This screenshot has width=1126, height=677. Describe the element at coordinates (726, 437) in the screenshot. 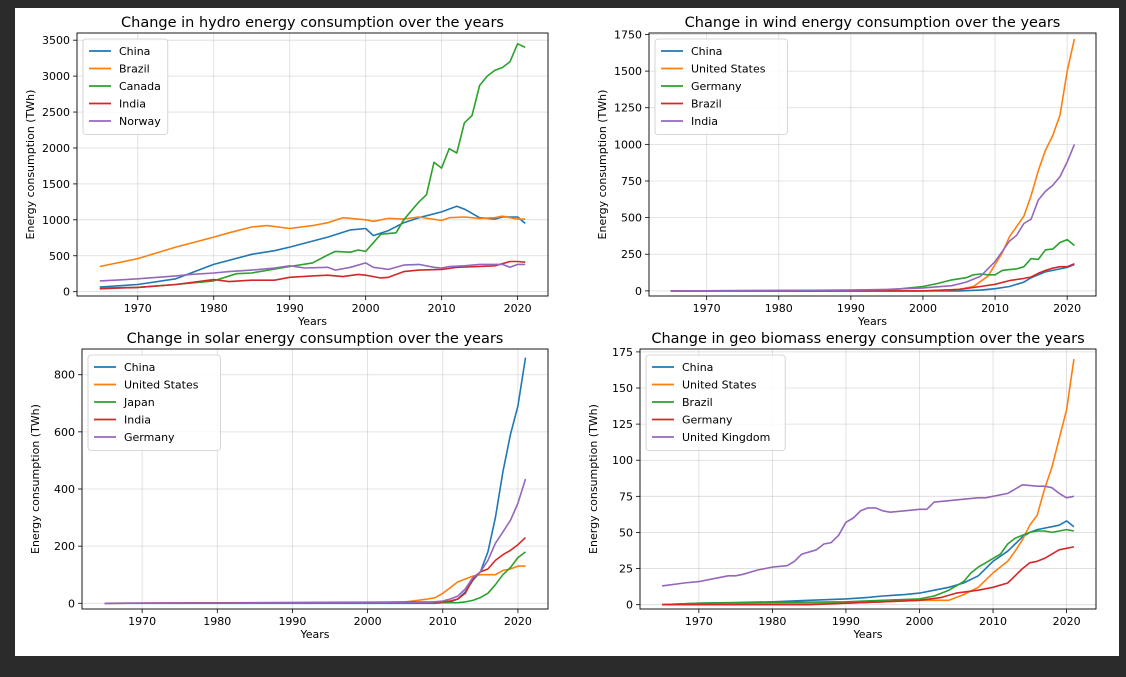

I see `legend-label: United Kingdom` at that location.